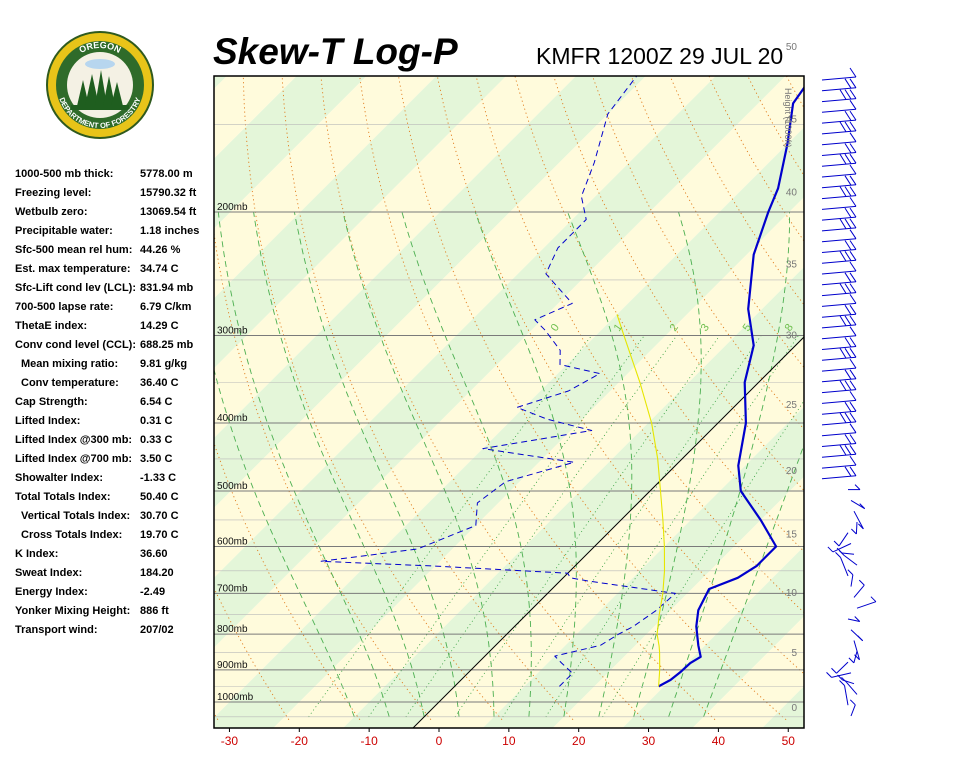 The image size is (960, 768). Describe the element at coordinates (232, 541) in the screenshot. I see `isobar-label: 600mb` at that location.